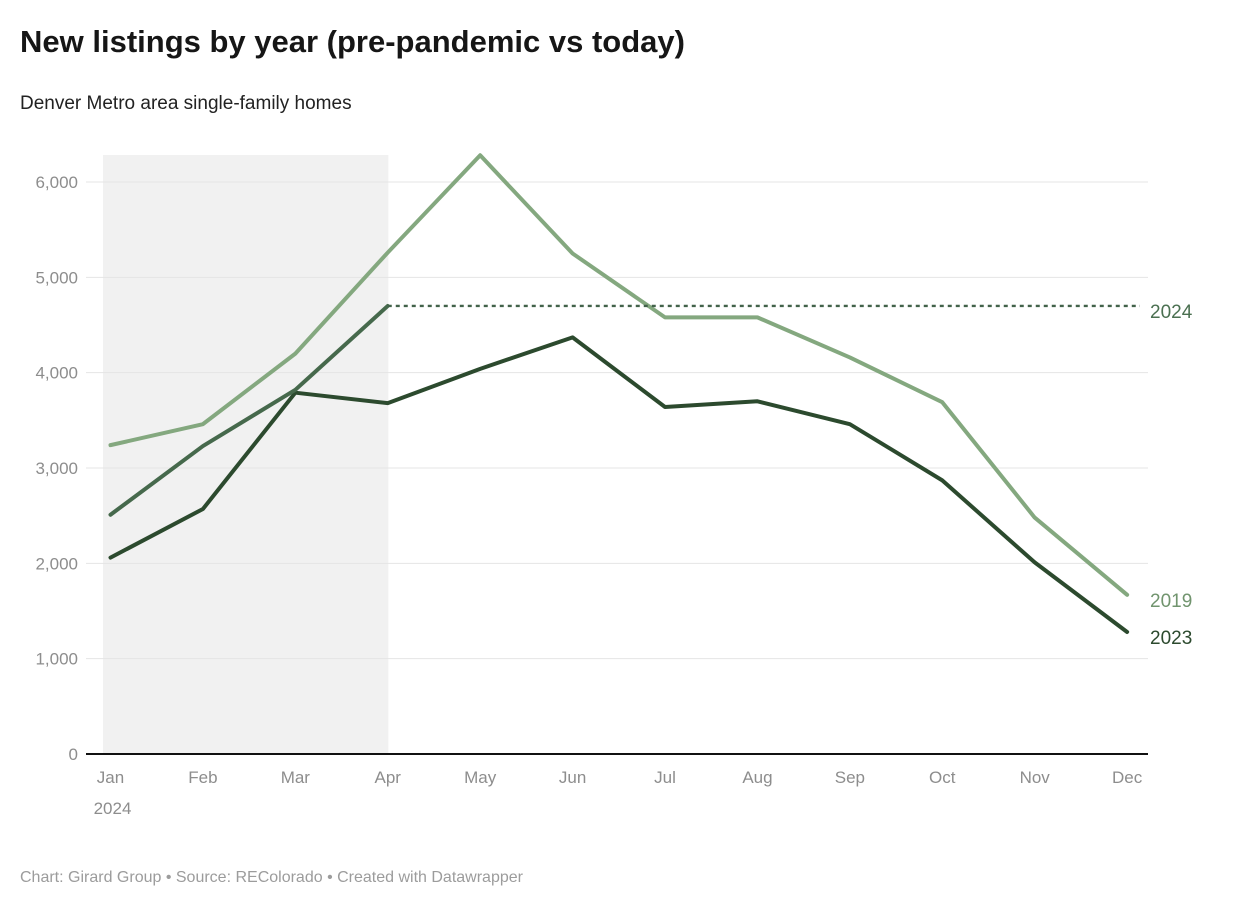  Describe the element at coordinates (1171, 312) in the screenshot. I see `series-label-2024: 2024` at that location.